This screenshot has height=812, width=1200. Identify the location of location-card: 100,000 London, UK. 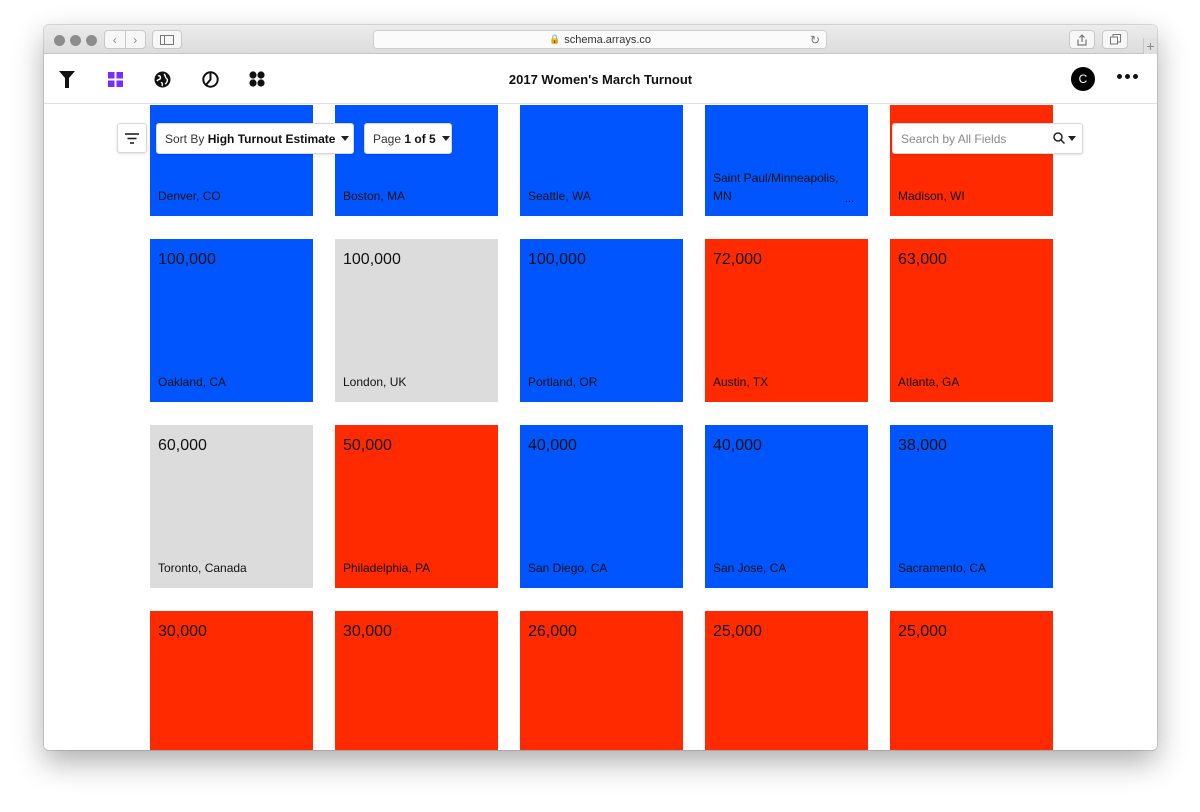
(416, 320).